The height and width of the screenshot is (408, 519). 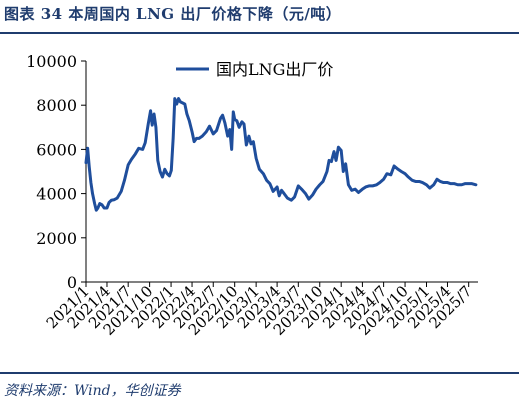 I want to click on title-rule, so click(x=259, y=33).